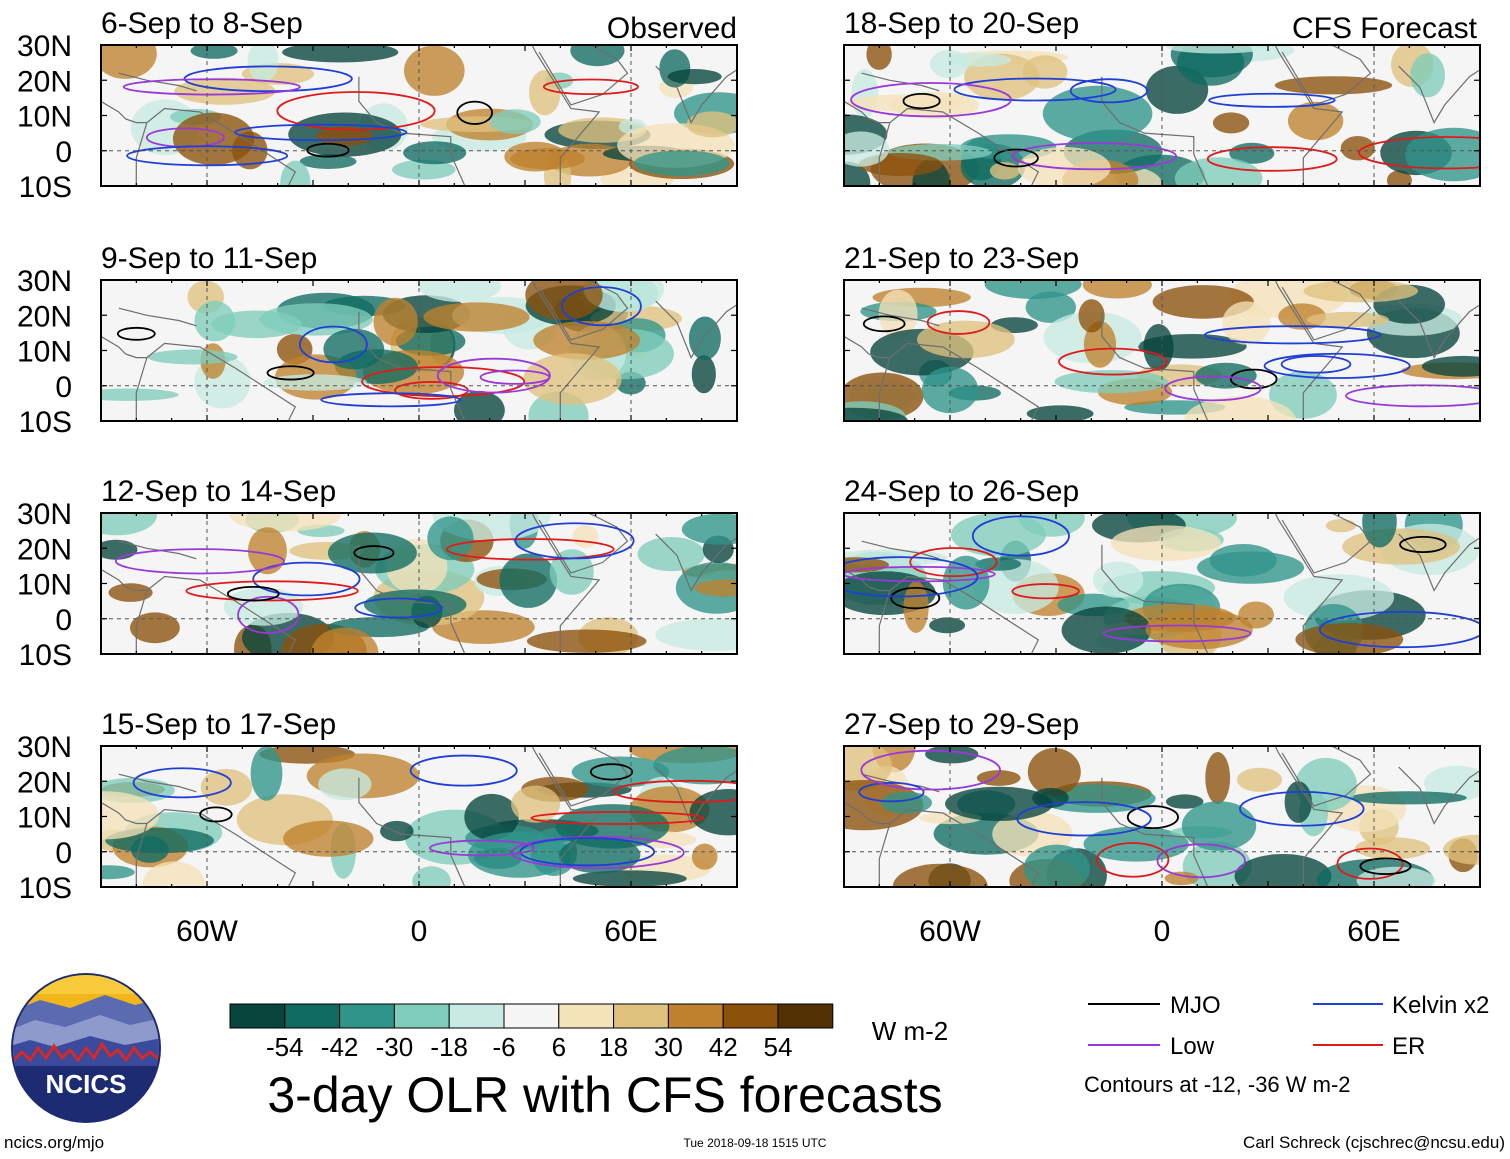  I want to click on colorbar-label: -6, so click(503, 1047).